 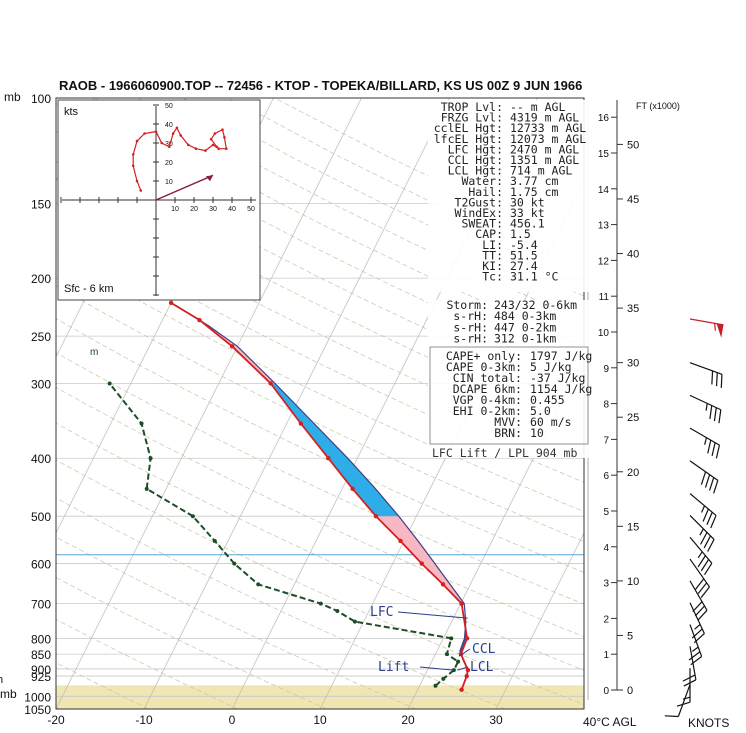 What do you see at coordinates (509, 196) in the screenshot?
I see `stats-backdrop` at bounding box center [509, 196].